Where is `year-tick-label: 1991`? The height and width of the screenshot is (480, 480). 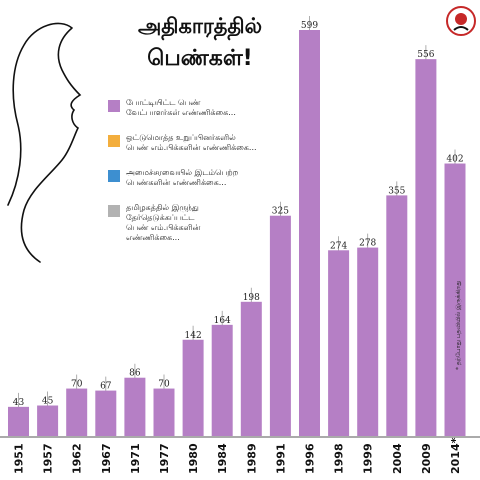
year-tick-label: 1991 is located at coordinates (280, 458).